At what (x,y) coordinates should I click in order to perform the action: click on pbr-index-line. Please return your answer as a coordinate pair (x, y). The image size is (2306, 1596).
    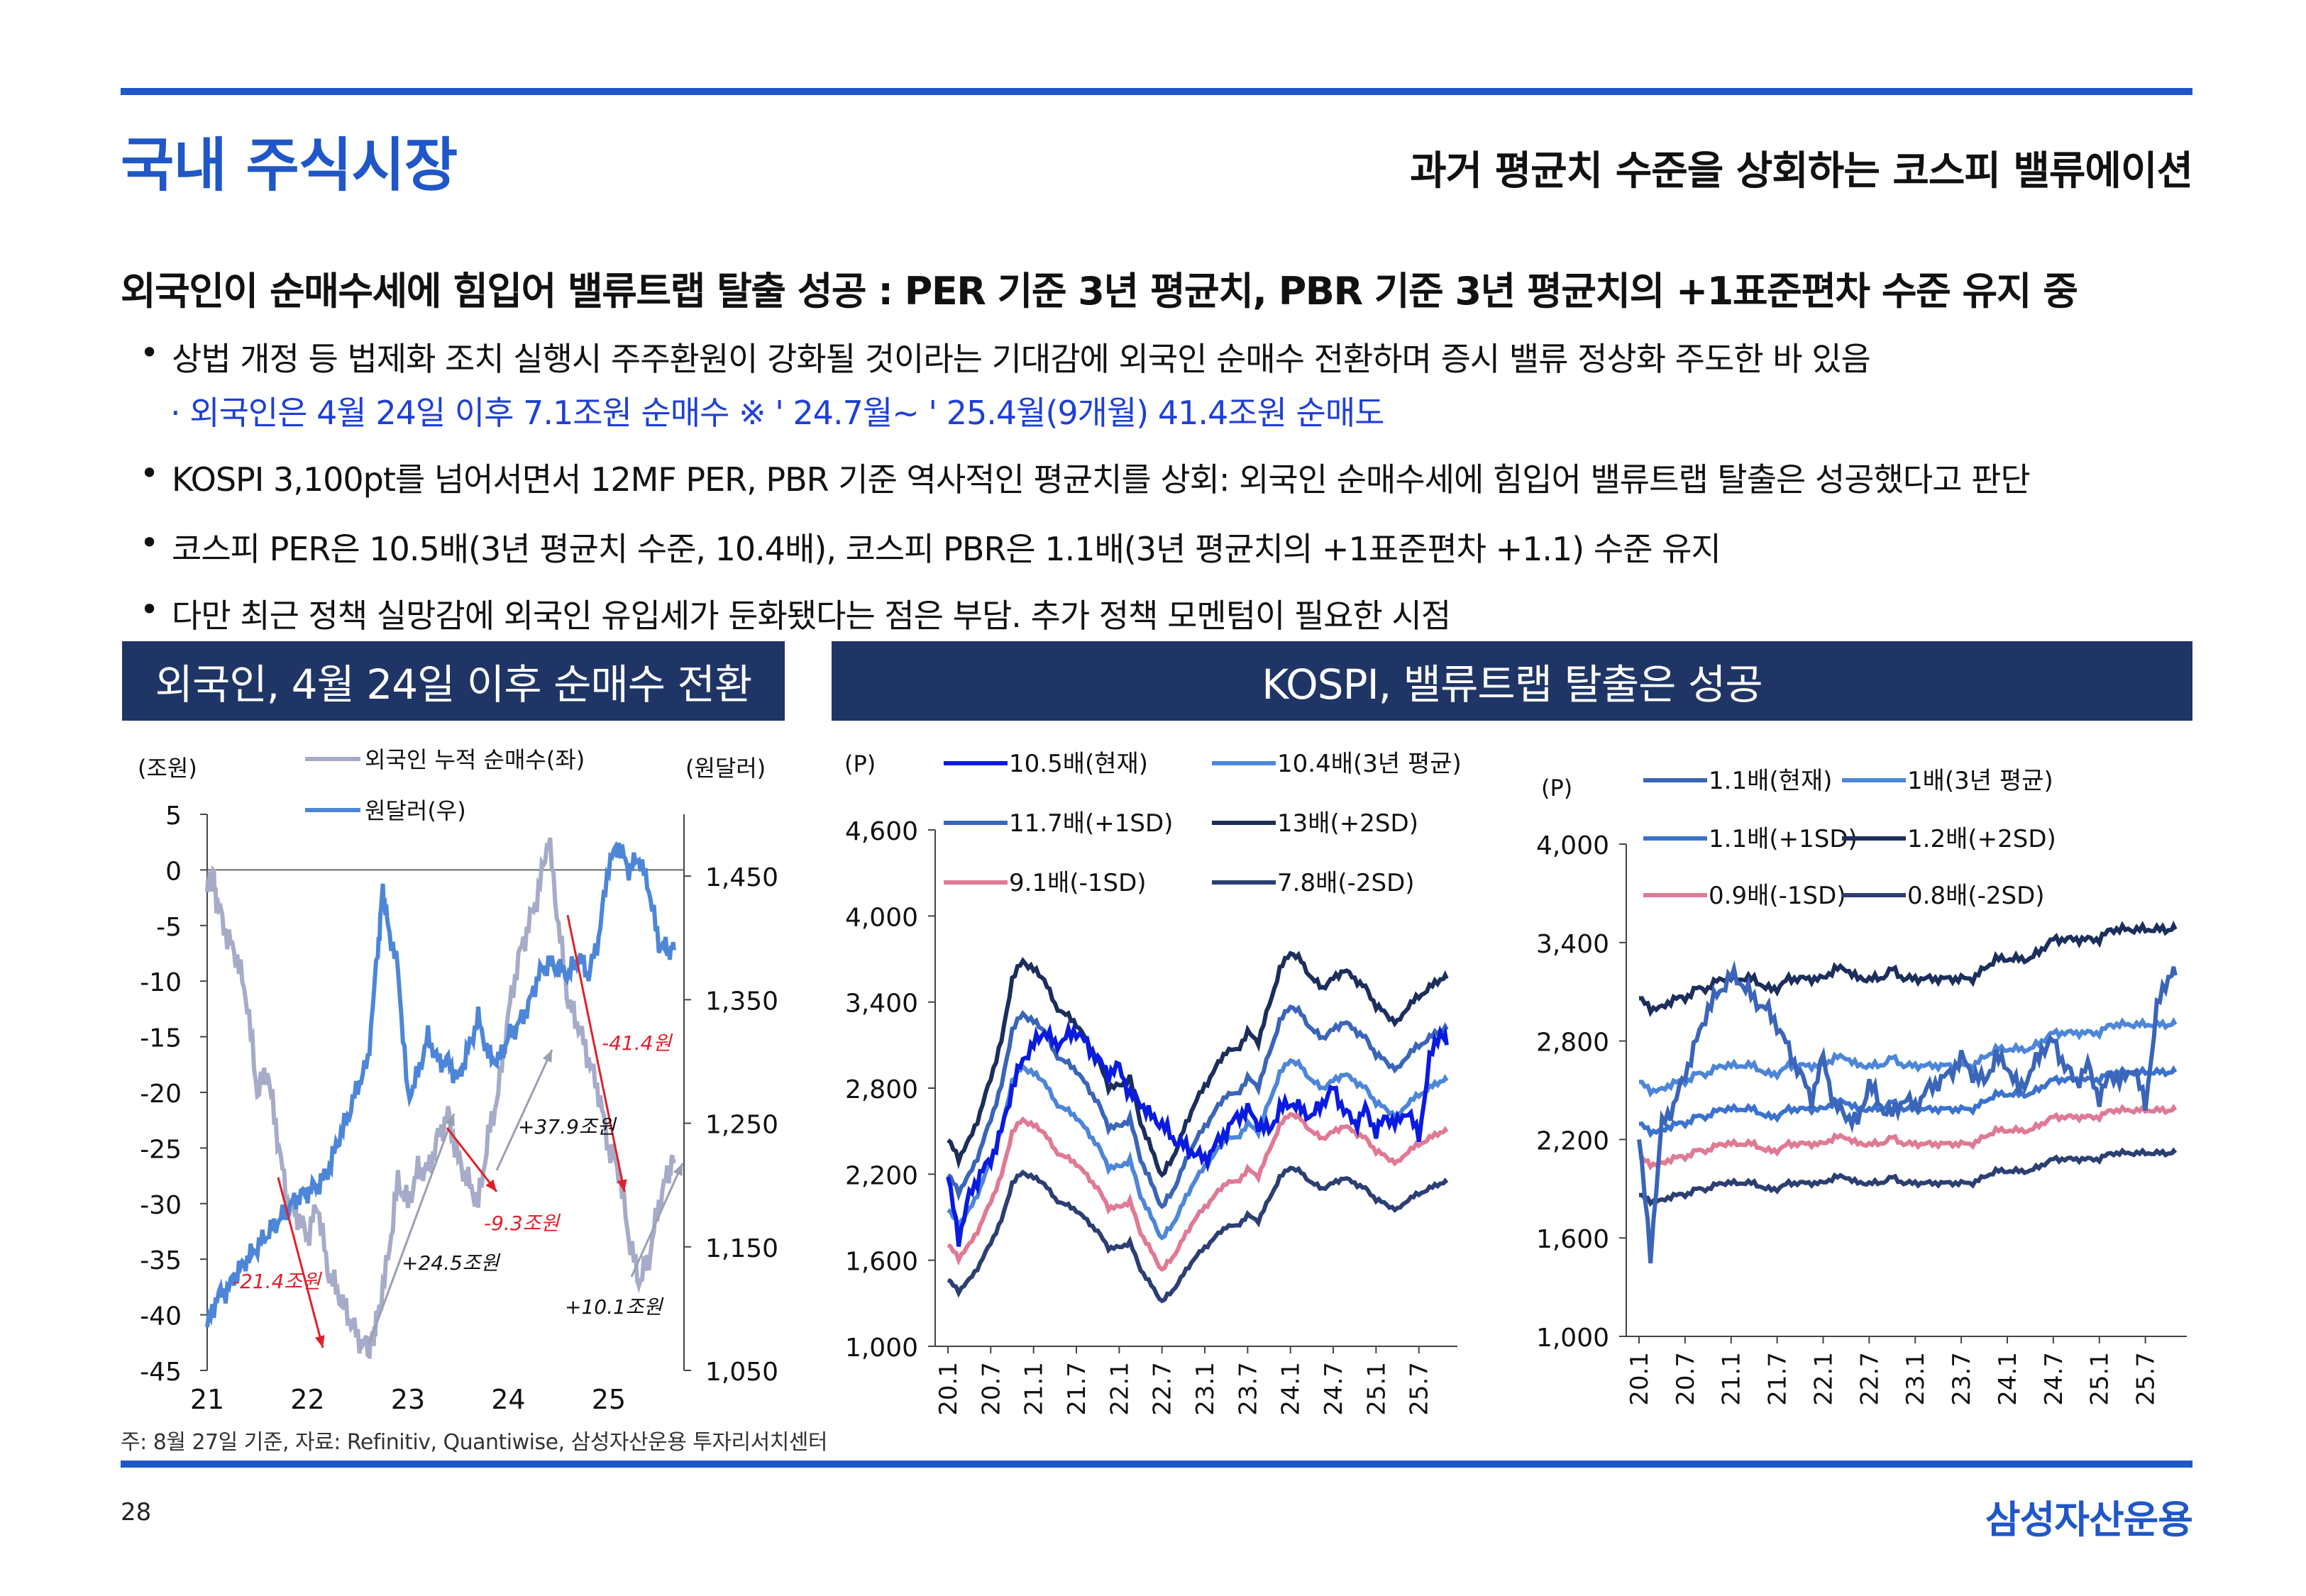
    Looking at the image, I should click on (1908, 1112).